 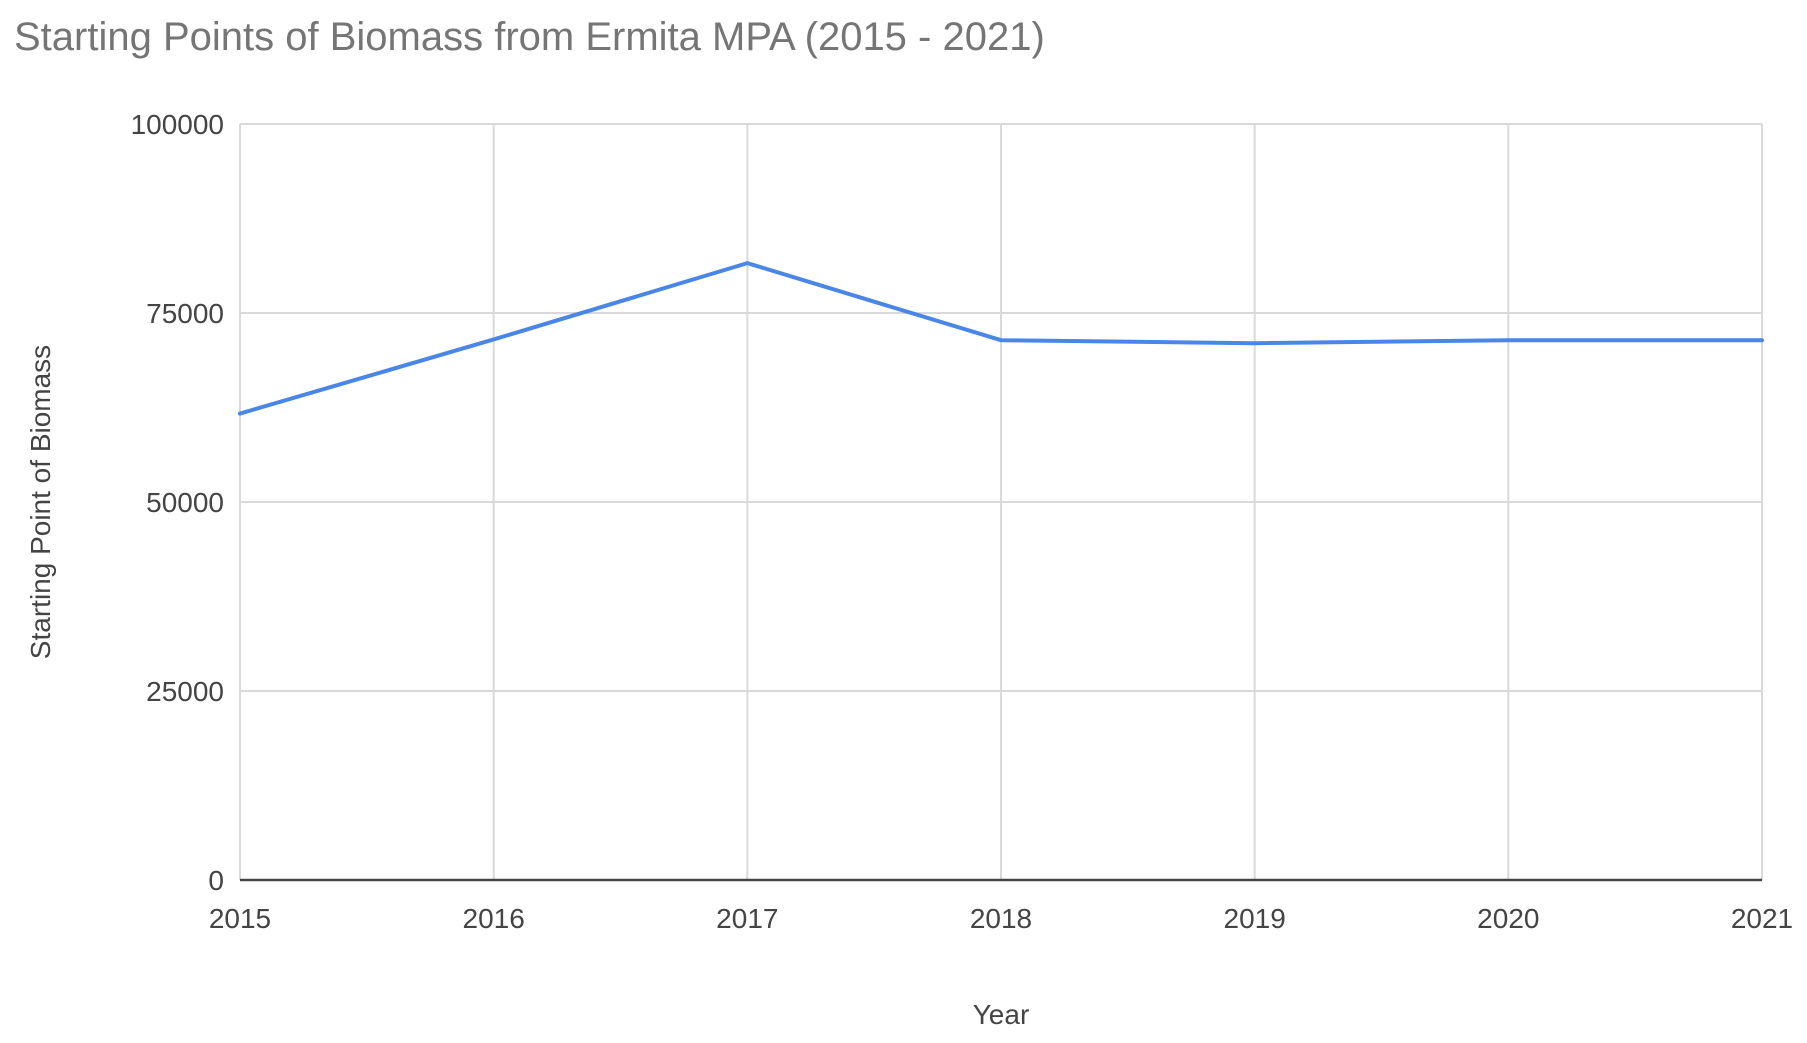 I want to click on x-tick-label: 2016, so click(x=494, y=918).